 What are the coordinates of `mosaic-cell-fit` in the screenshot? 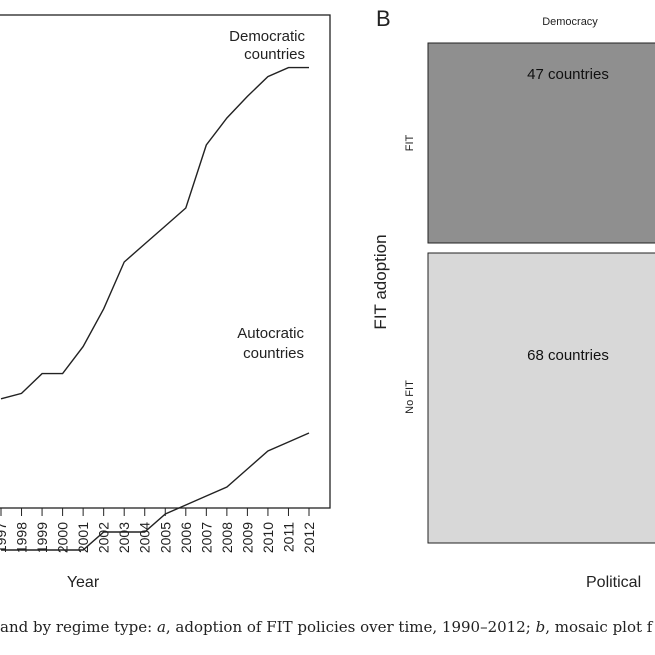 It's located at (541, 143).